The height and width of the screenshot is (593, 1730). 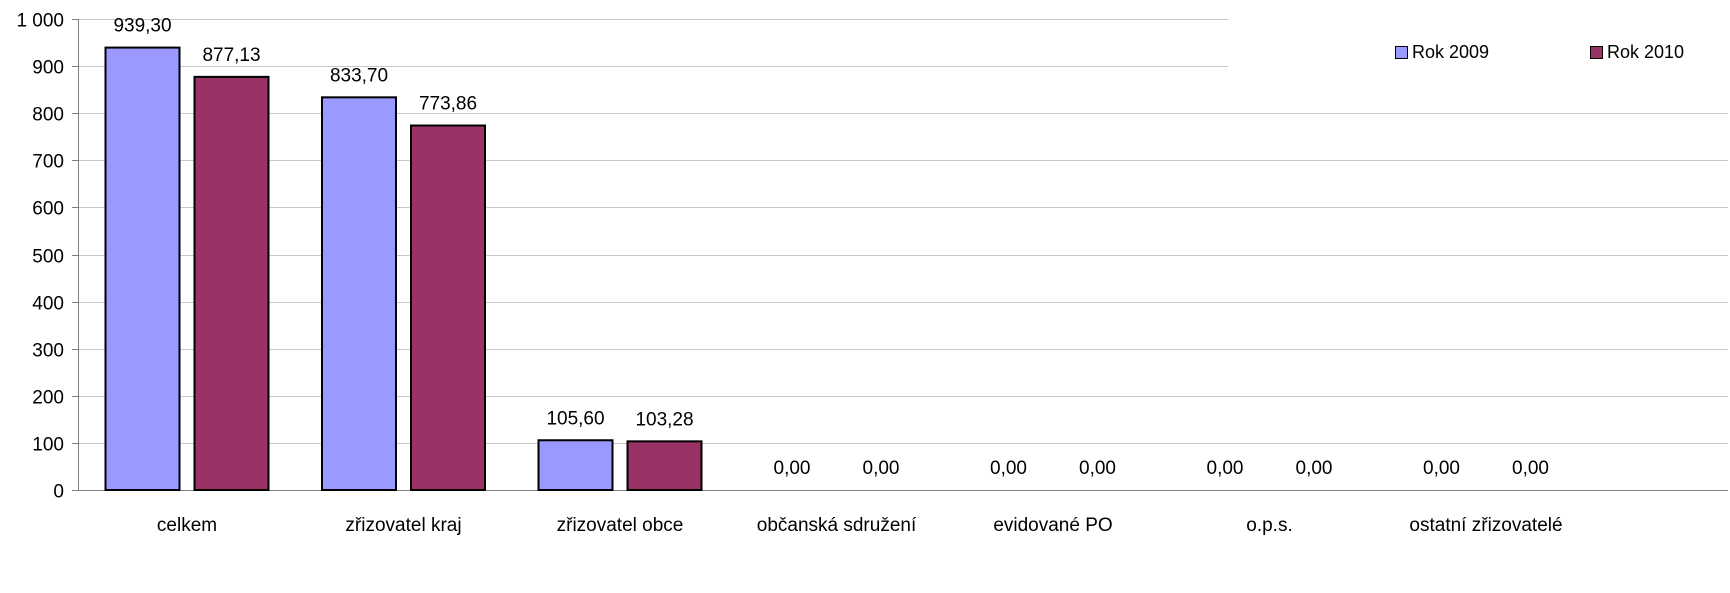 I want to click on legend-label-rok-2010: Rok 2010, so click(x=1646, y=52).